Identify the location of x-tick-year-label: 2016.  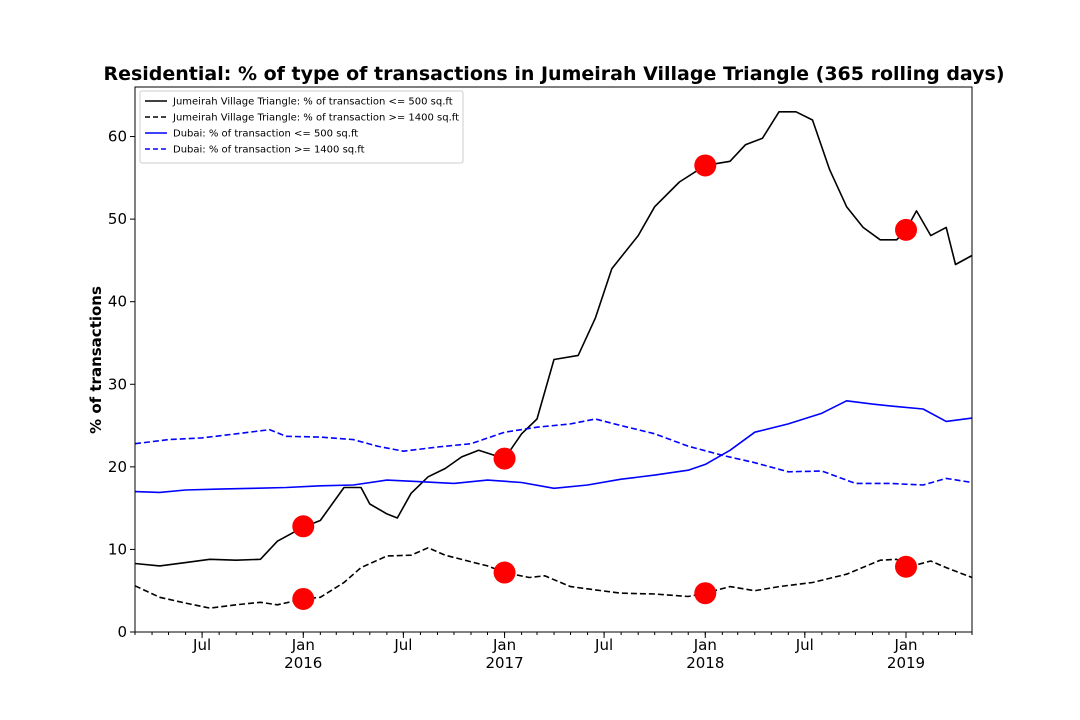
(303, 663).